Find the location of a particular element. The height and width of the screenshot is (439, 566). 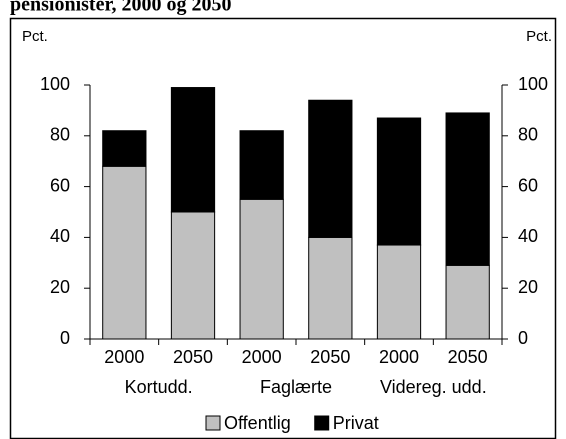

y2-tick-label: 20 is located at coordinates (528, 287).